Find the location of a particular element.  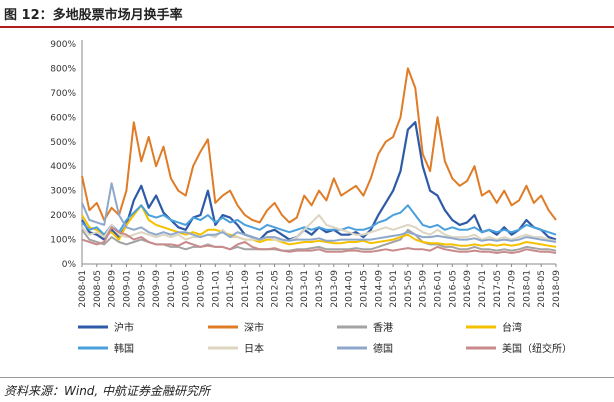

x-tick-label: 2014-05 is located at coordinates (364, 289).